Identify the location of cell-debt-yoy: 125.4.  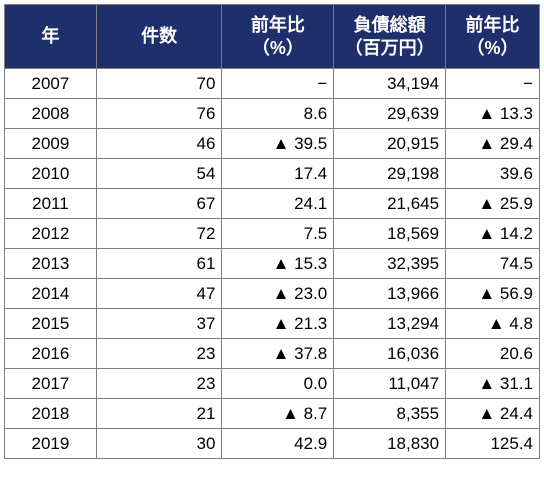
(492, 443).